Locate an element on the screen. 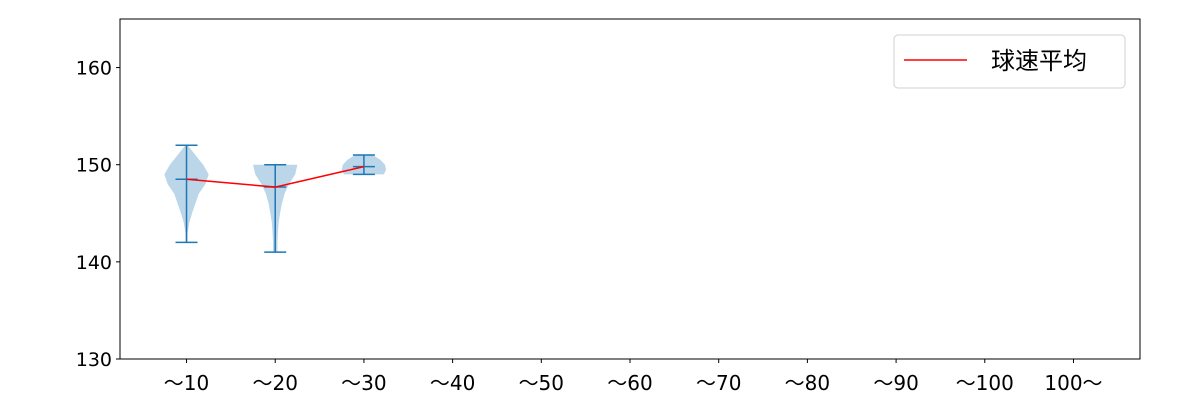  x-tick-label: 〜60 is located at coordinates (629, 383).